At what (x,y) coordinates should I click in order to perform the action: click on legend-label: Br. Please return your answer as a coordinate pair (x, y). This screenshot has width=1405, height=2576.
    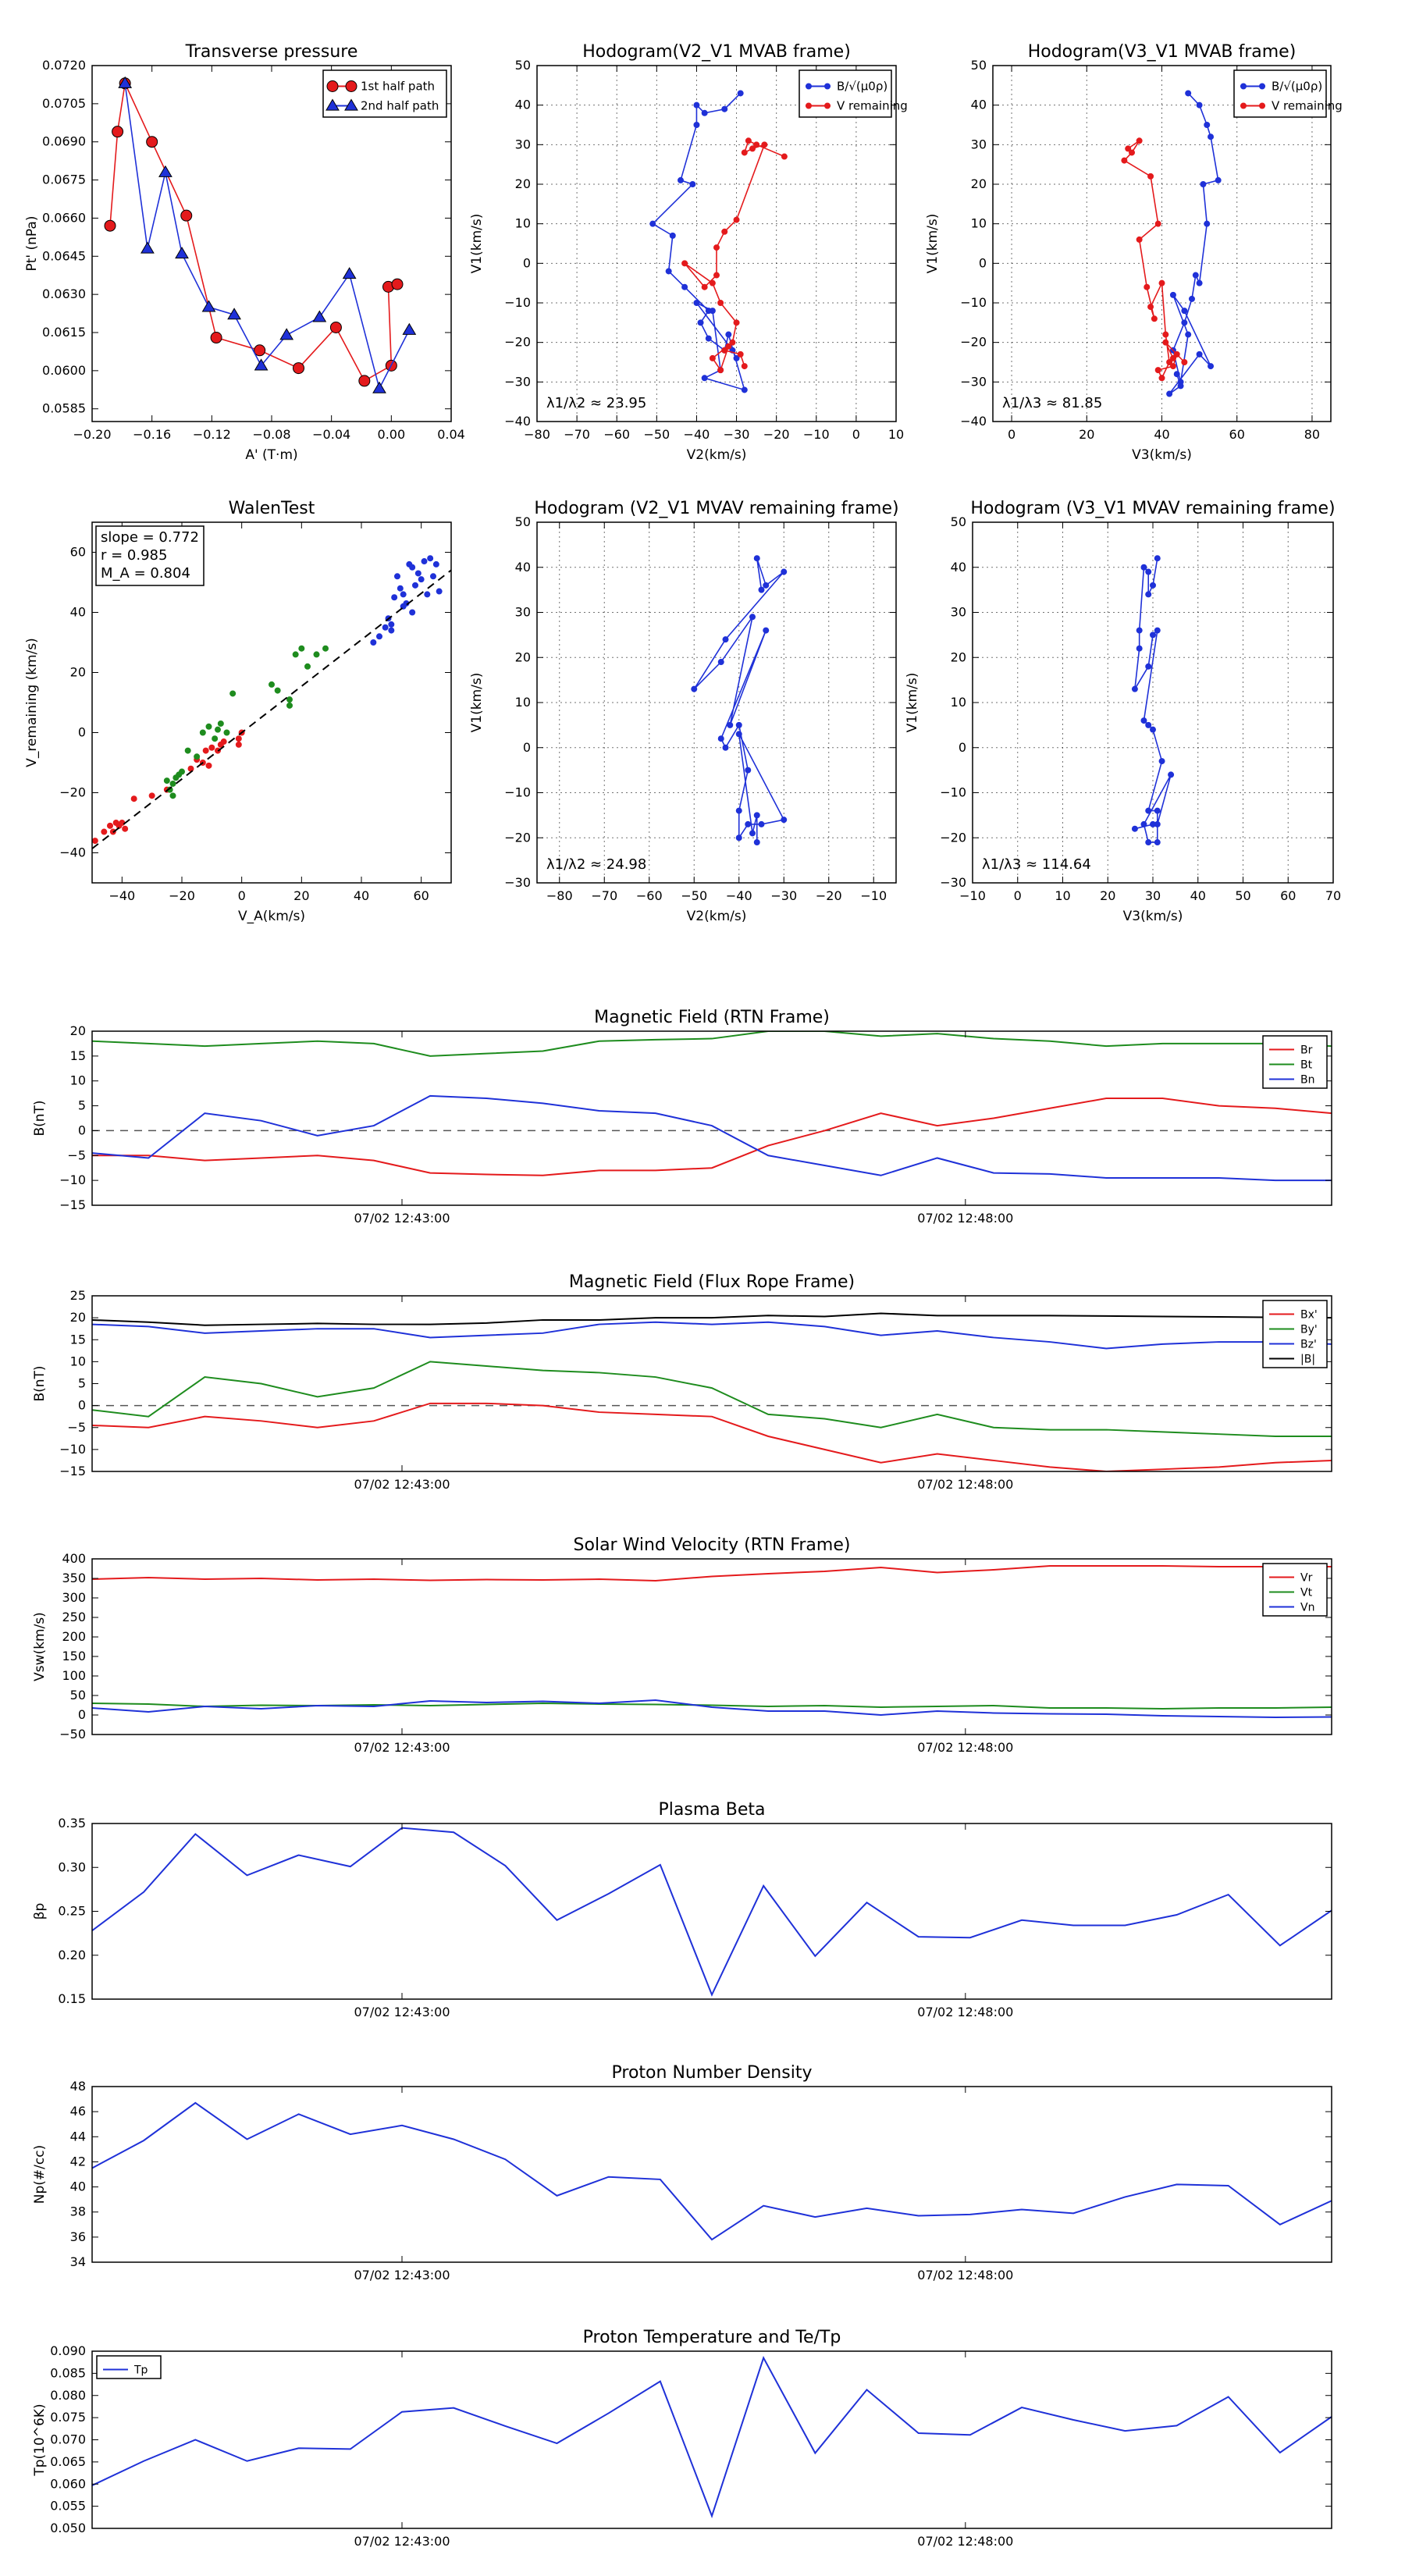
    Looking at the image, I should click on (1306, 1050).